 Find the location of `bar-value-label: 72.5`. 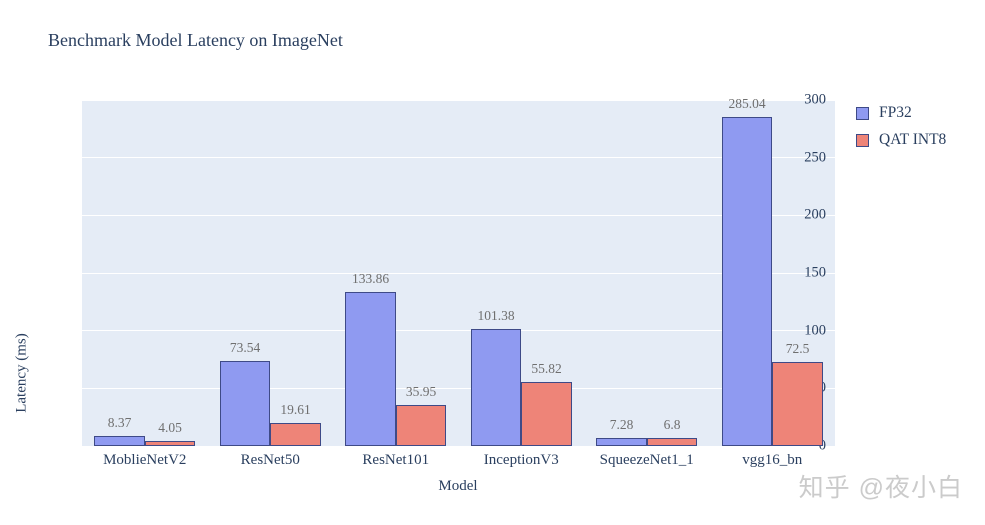

bar-value-label: 72.5 is located at coordinates (797, 349).